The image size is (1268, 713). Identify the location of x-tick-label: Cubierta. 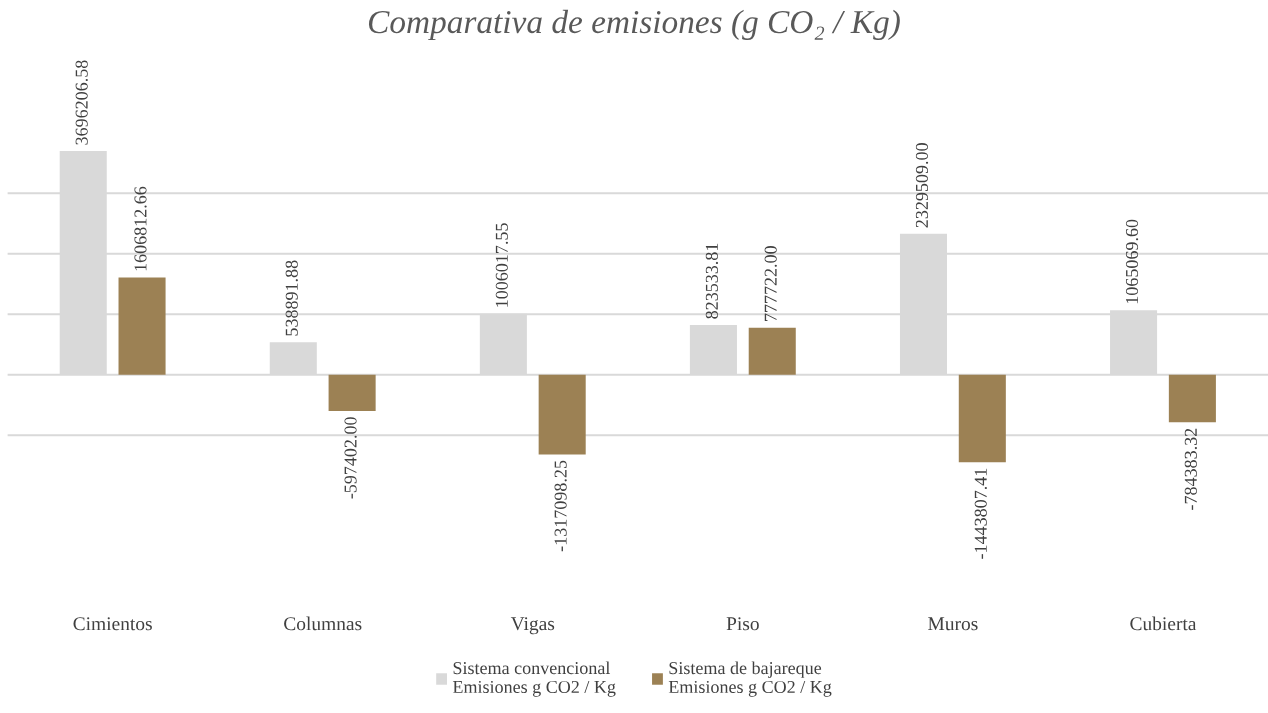
(1163, 623).